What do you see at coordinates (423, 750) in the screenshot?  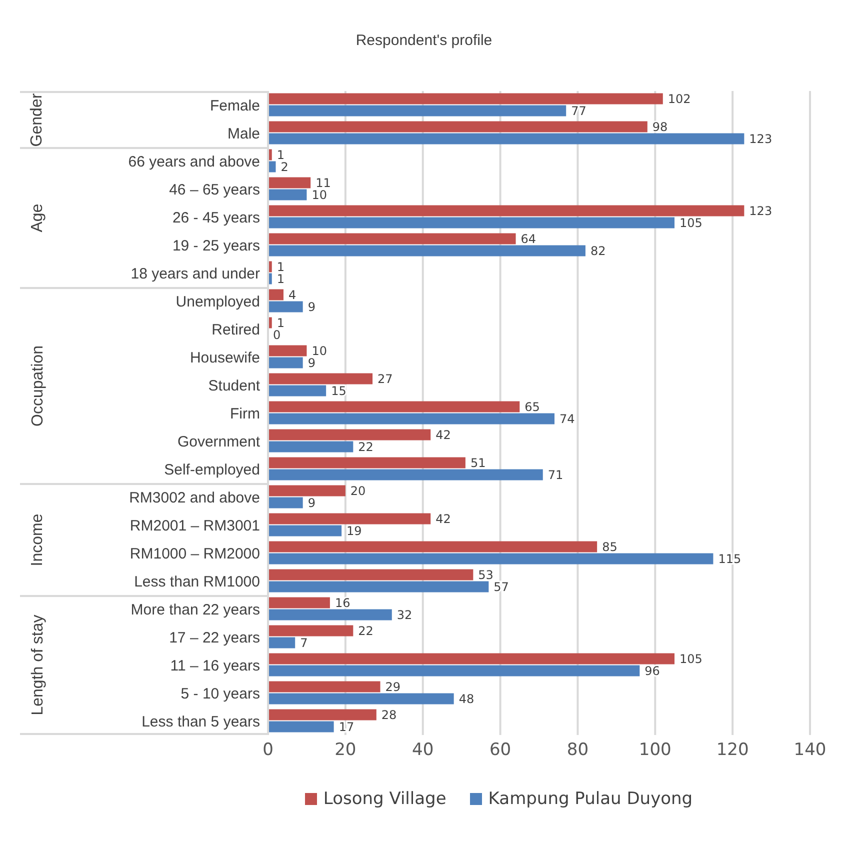 I see `x-tick-label: 40` at bounding box center [423, 750].